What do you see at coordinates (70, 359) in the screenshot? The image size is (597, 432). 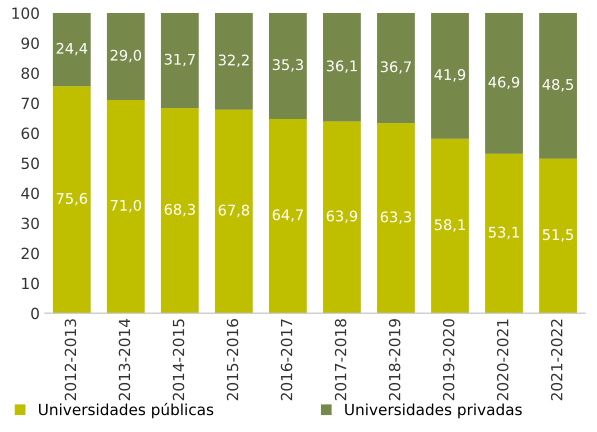 I see `x-tick-label: 2012-2013` at bounding box center [70, 359].